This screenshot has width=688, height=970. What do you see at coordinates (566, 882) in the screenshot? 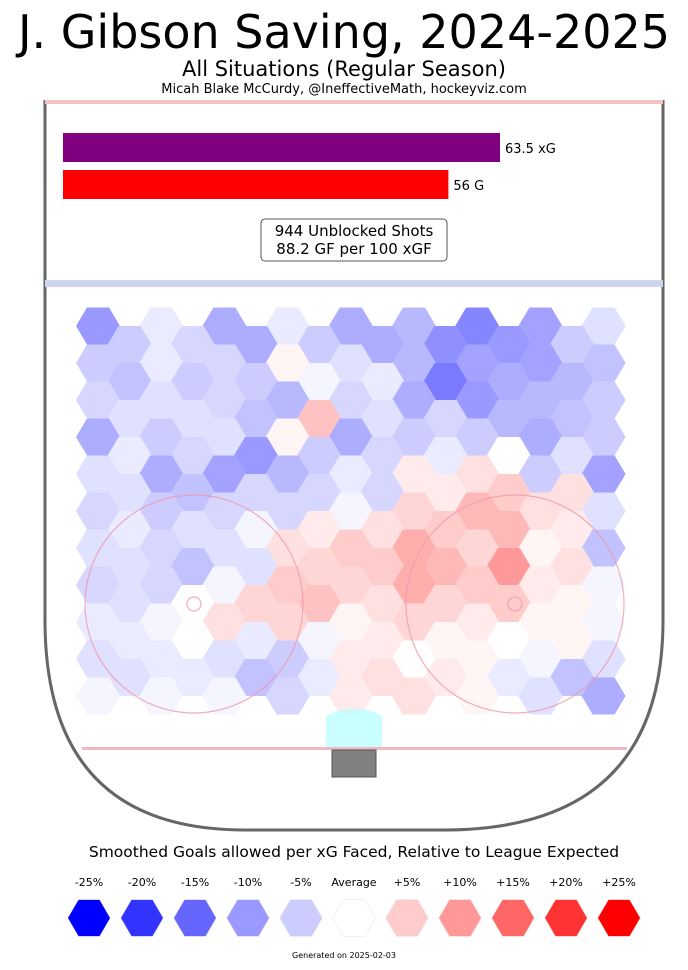
I see `legend-label: +20%` at bounding box center [566, 882].